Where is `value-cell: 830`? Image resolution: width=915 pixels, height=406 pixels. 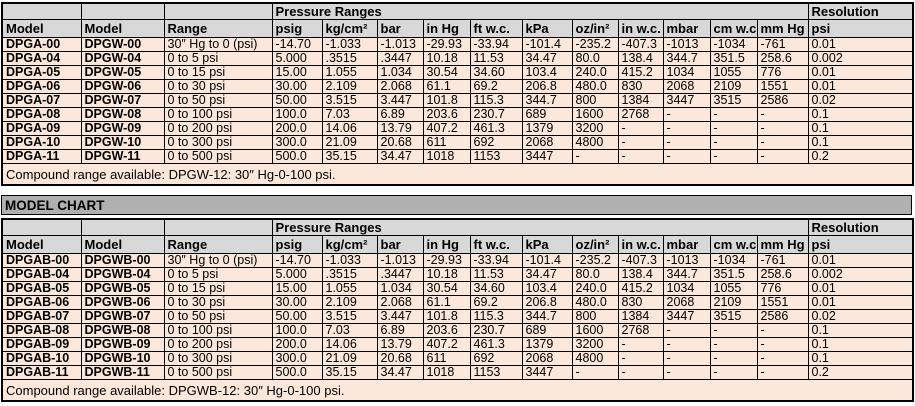 value-cell: 830 is located at coordinates (640, 302).